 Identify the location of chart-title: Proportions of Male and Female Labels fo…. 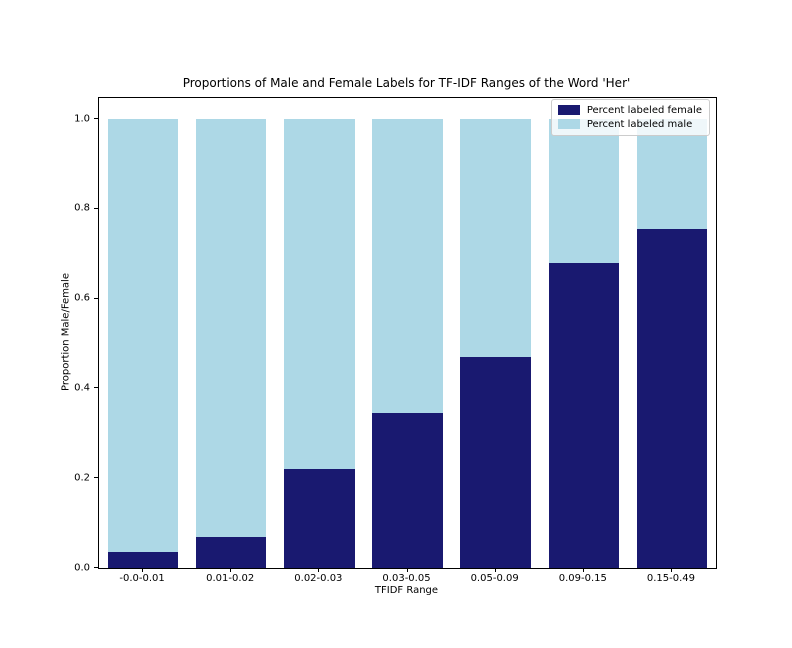
(406, 83).